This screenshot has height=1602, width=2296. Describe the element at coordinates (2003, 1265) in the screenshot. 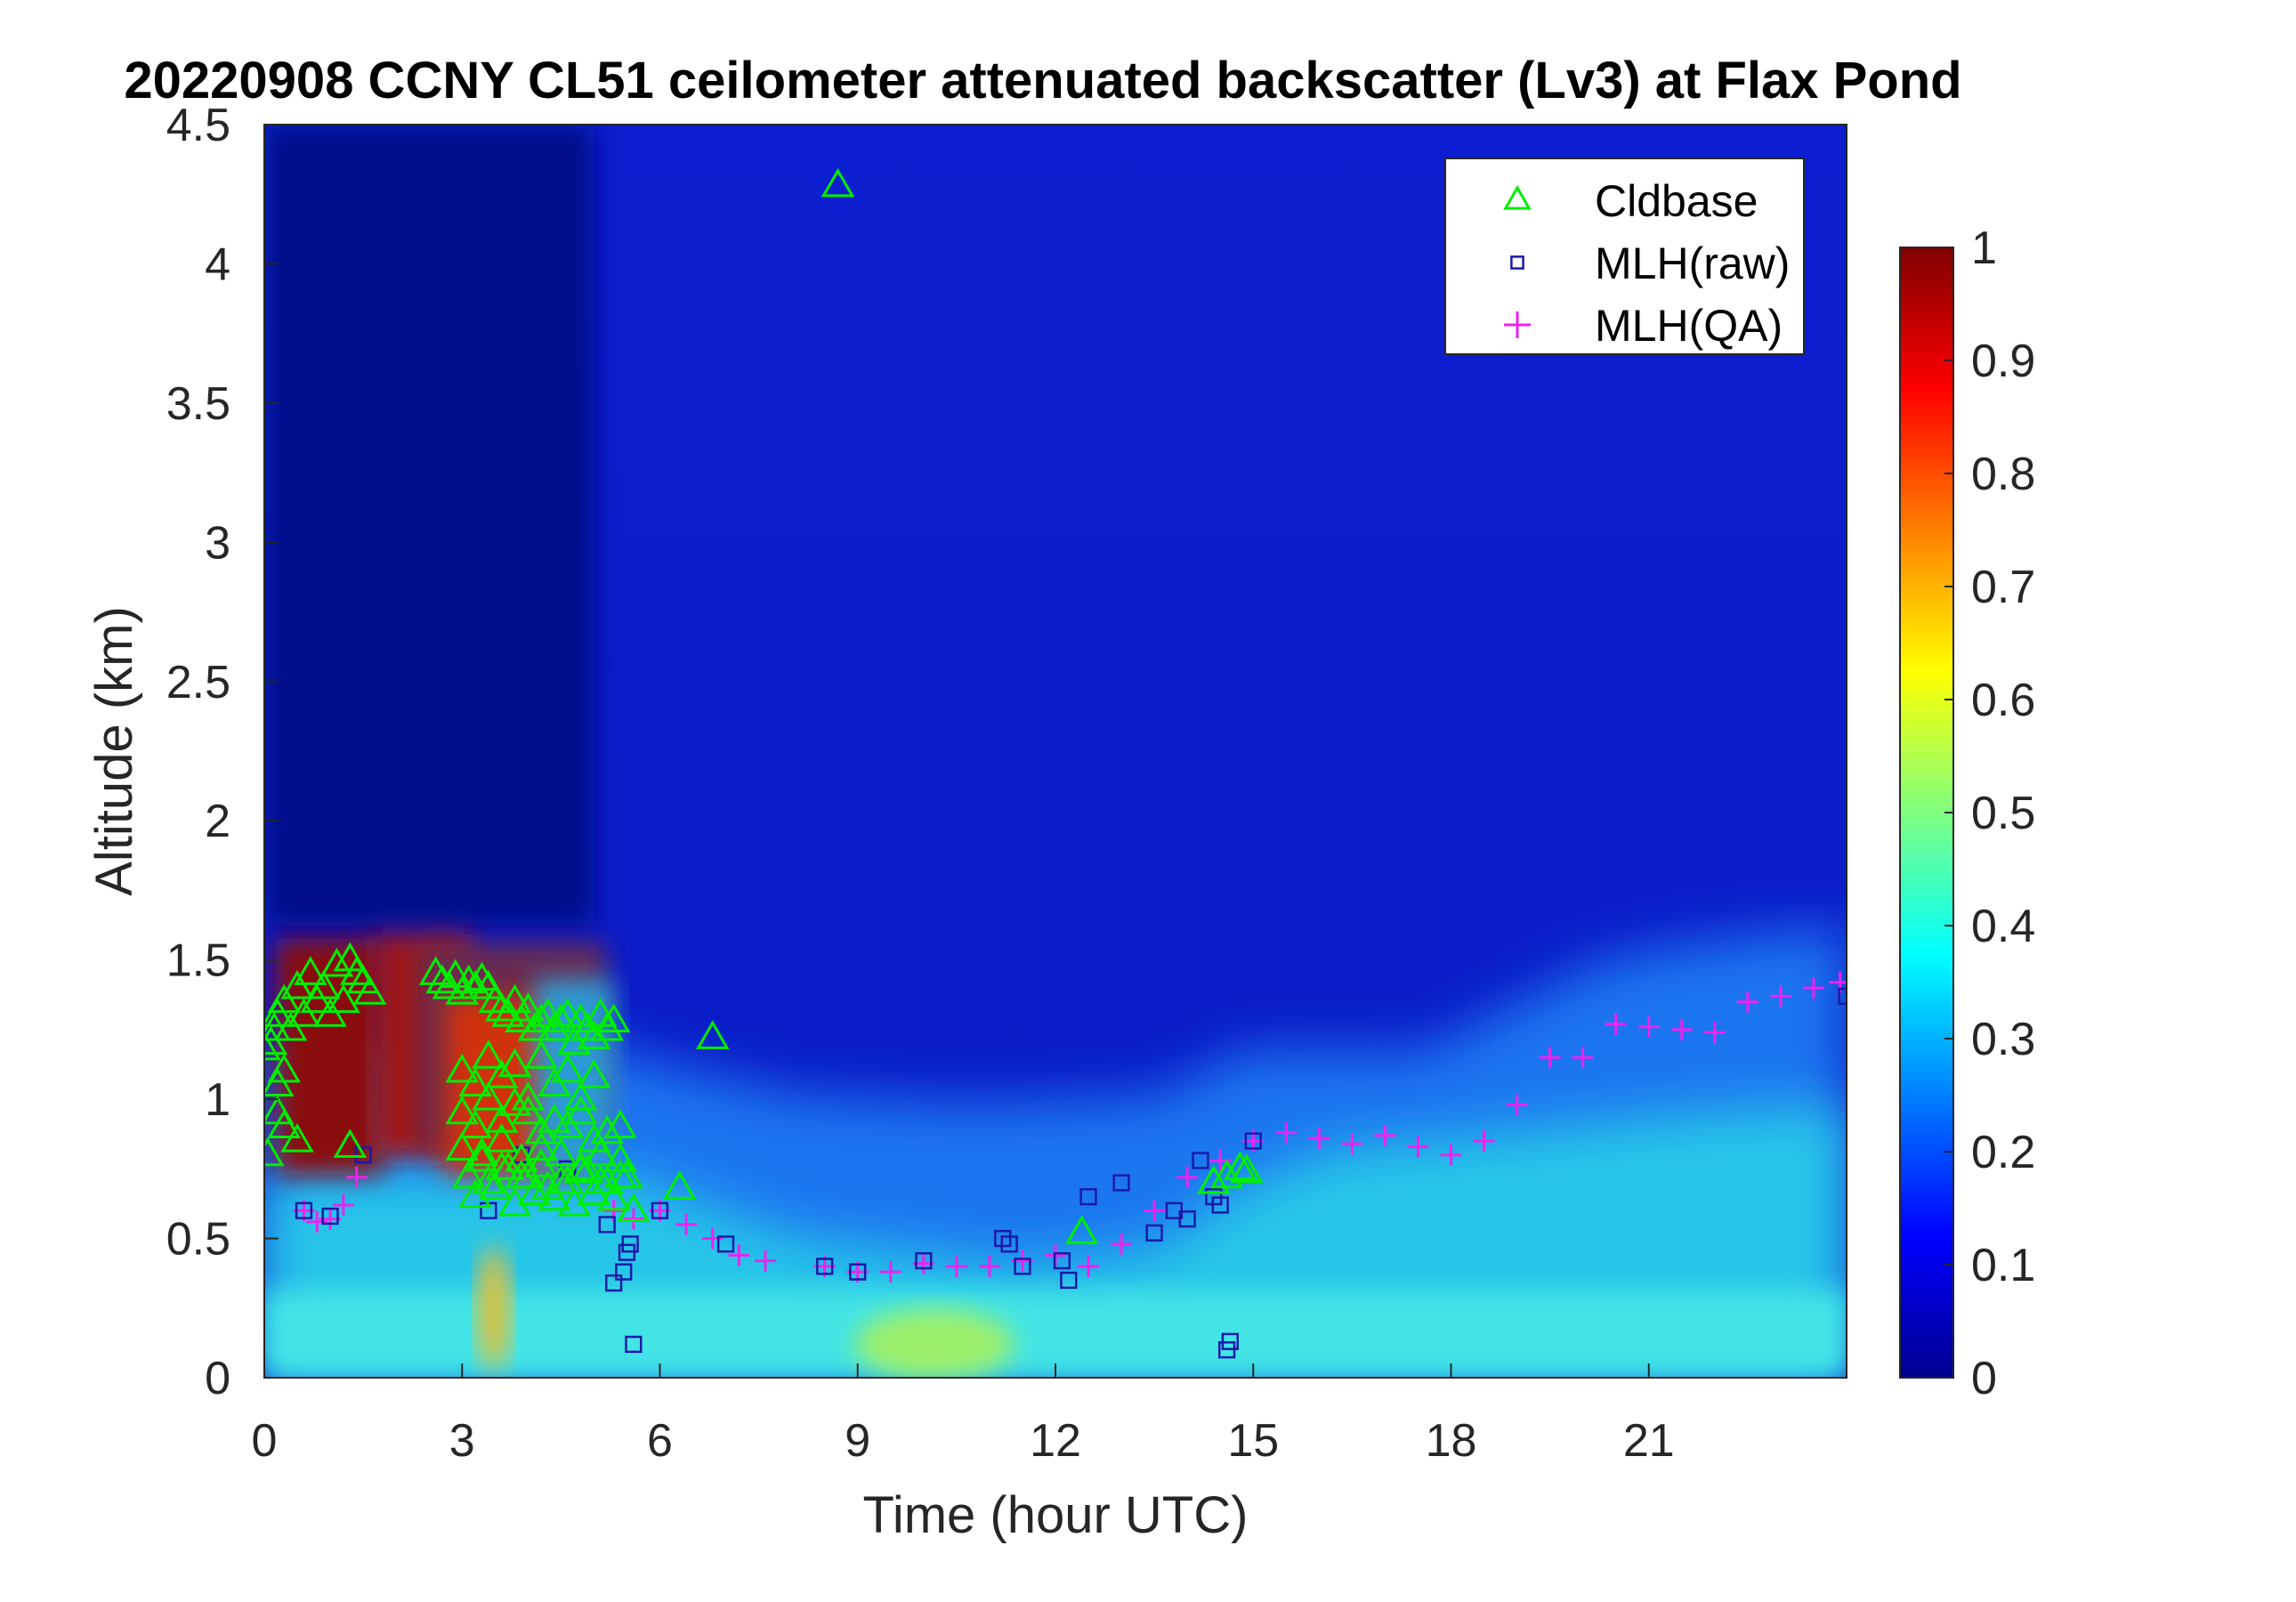

I see `colorbar-tick-label: 0.1` at that location.